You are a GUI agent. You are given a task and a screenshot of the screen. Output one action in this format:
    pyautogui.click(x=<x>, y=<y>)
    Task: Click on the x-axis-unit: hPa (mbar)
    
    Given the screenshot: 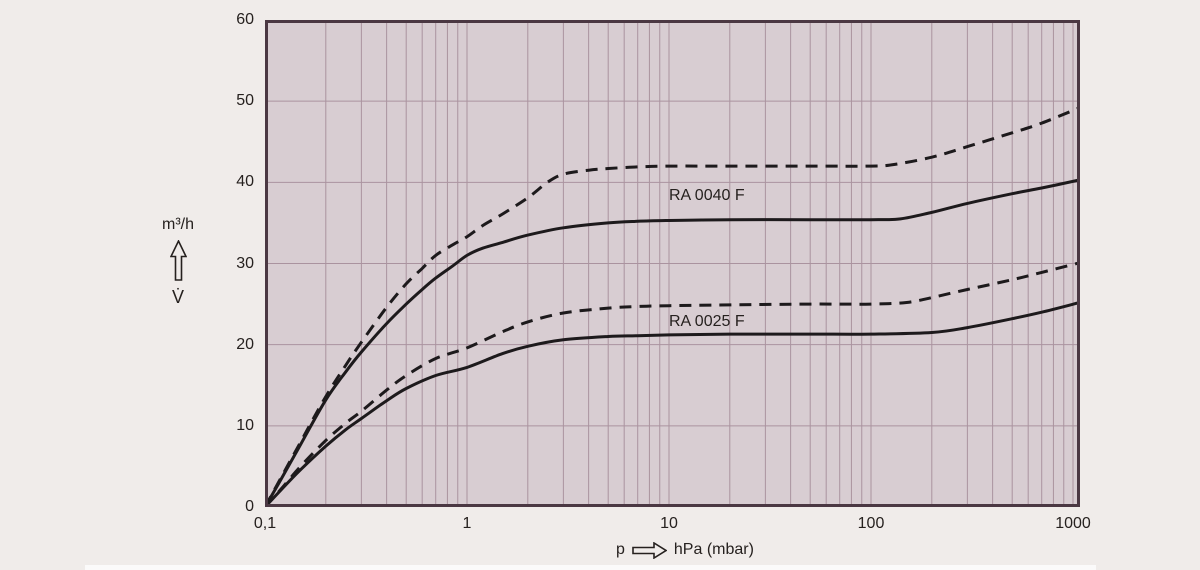 What is the action you would take?
    pyautogui.click(x=713, y=549)
    